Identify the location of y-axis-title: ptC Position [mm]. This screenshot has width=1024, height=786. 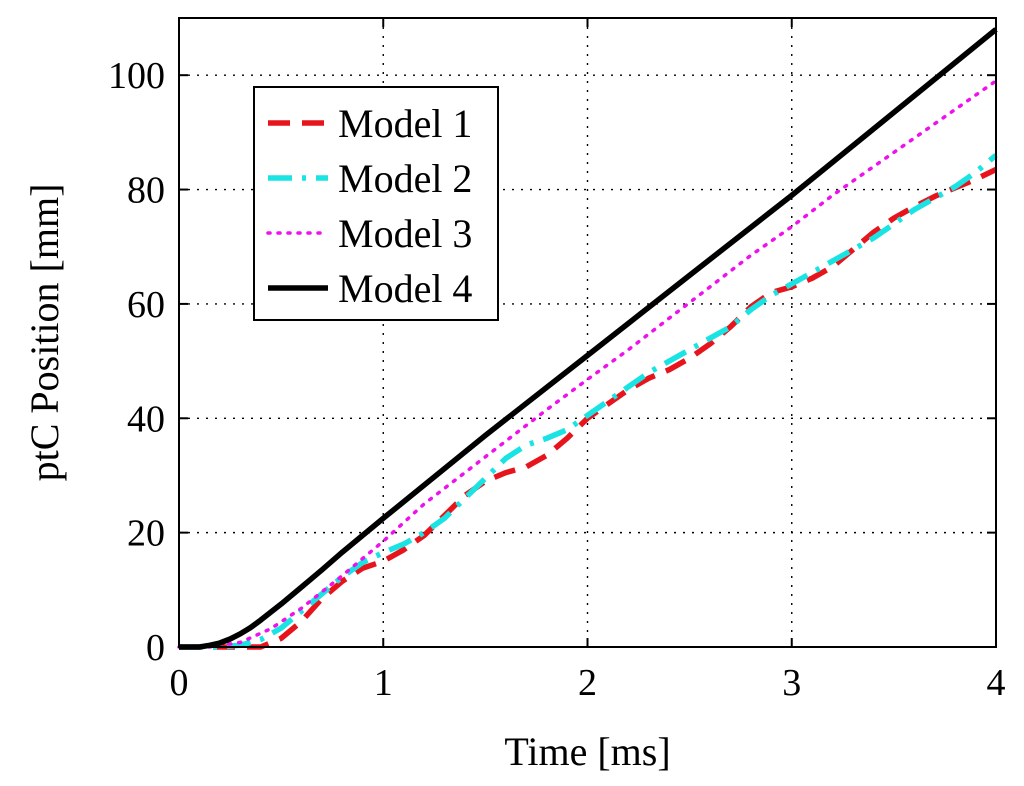
(44, 333).